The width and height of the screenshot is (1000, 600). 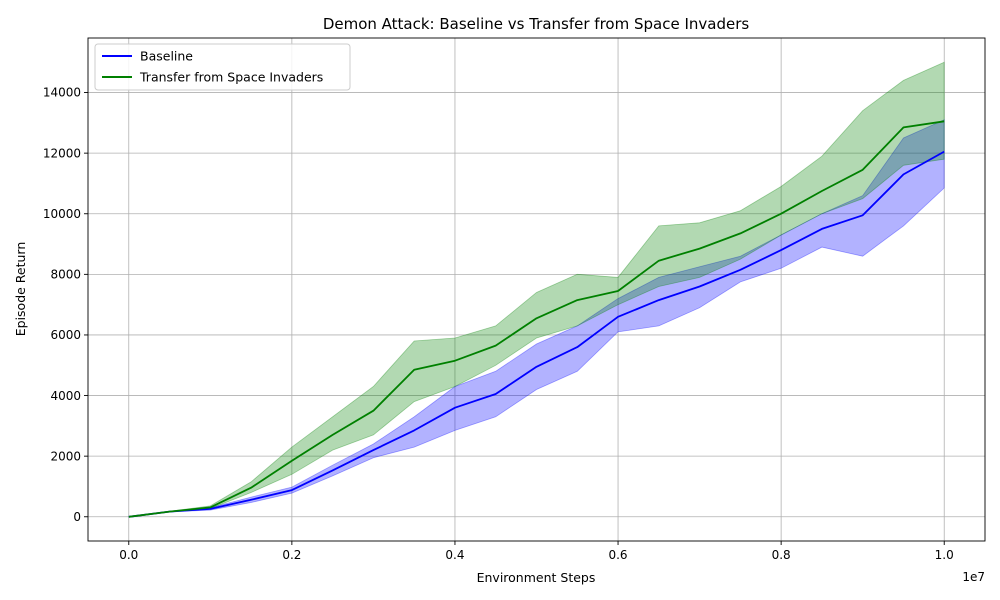 I want to click on y-axis-label: Episode Return, so click(x=20, y=289).